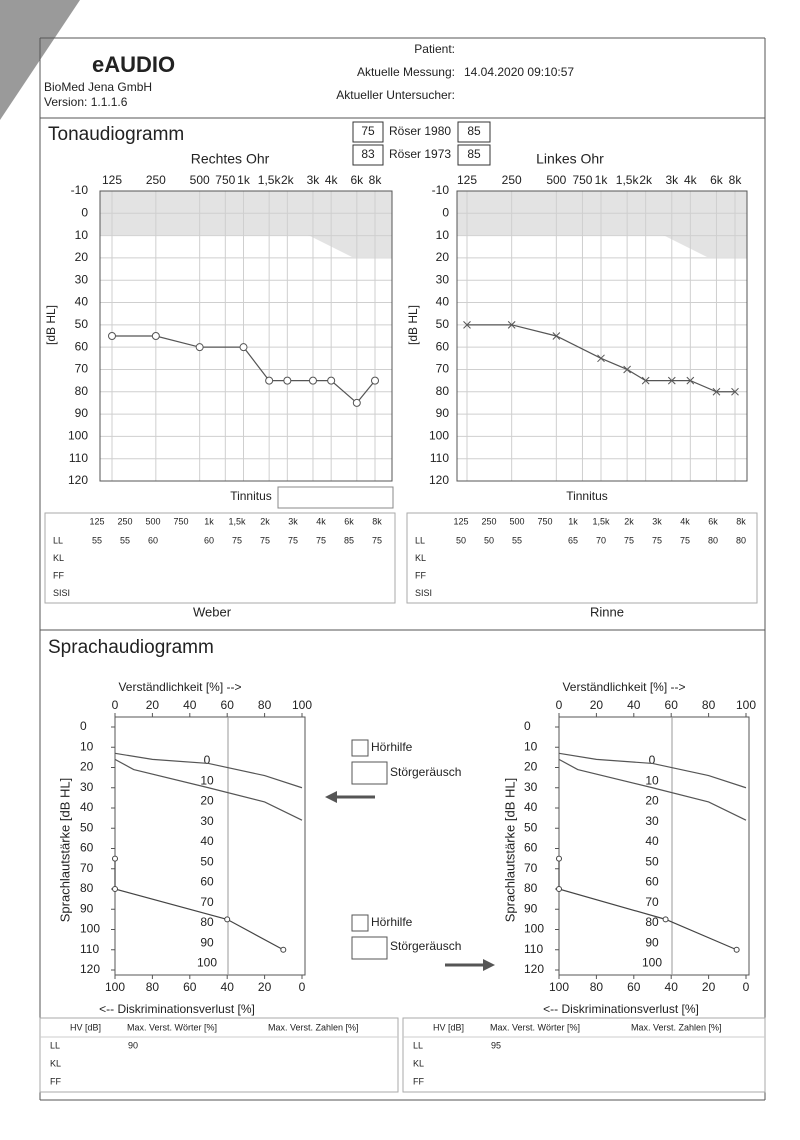  I want to click on roeser-label: Röser 1973, so click(420, 154).